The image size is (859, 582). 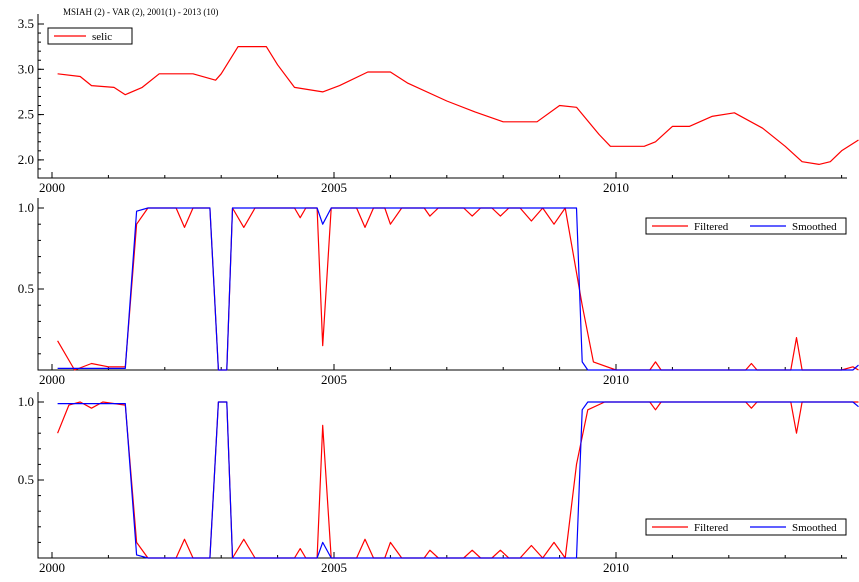 What do you see at coordinates (102, 37) in the screenshot?
I see `legend-label: selic` at bounding box center [102, 37].